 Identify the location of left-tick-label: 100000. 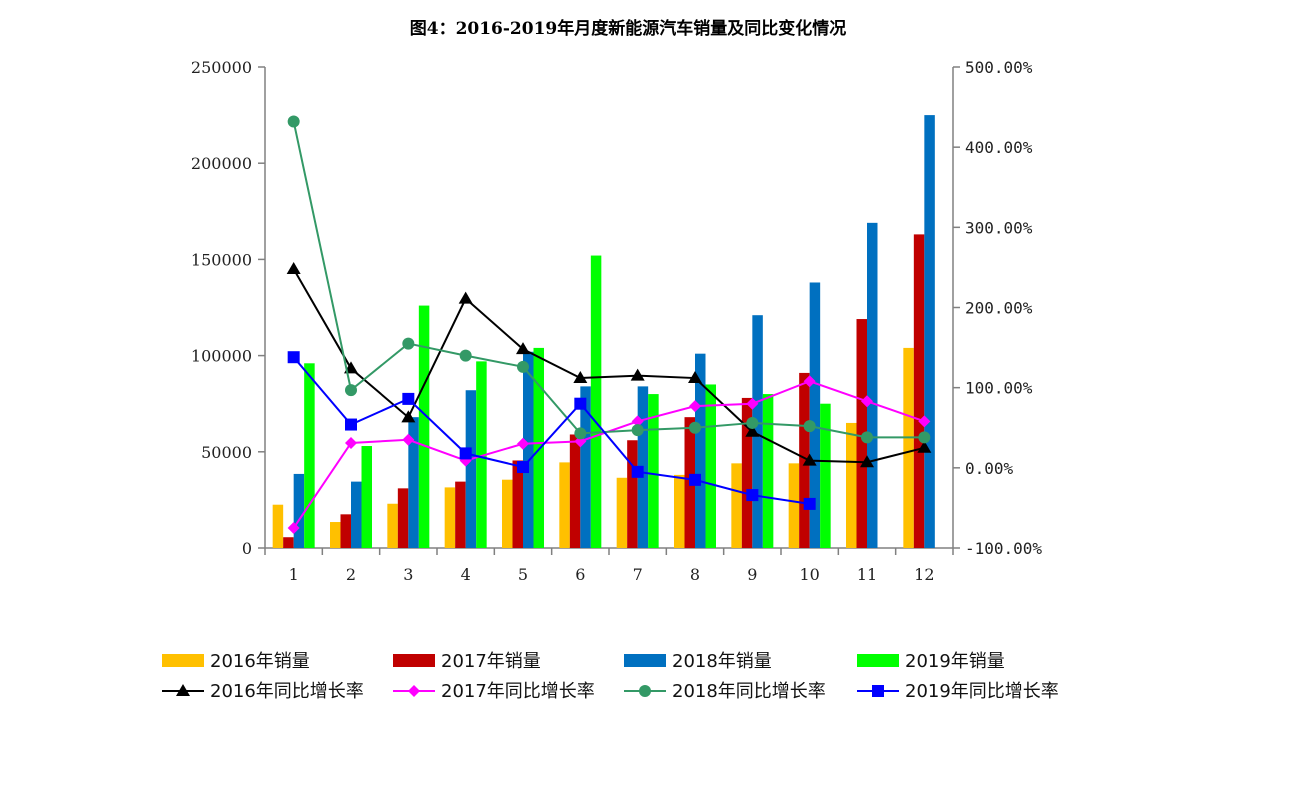
(221, 356).